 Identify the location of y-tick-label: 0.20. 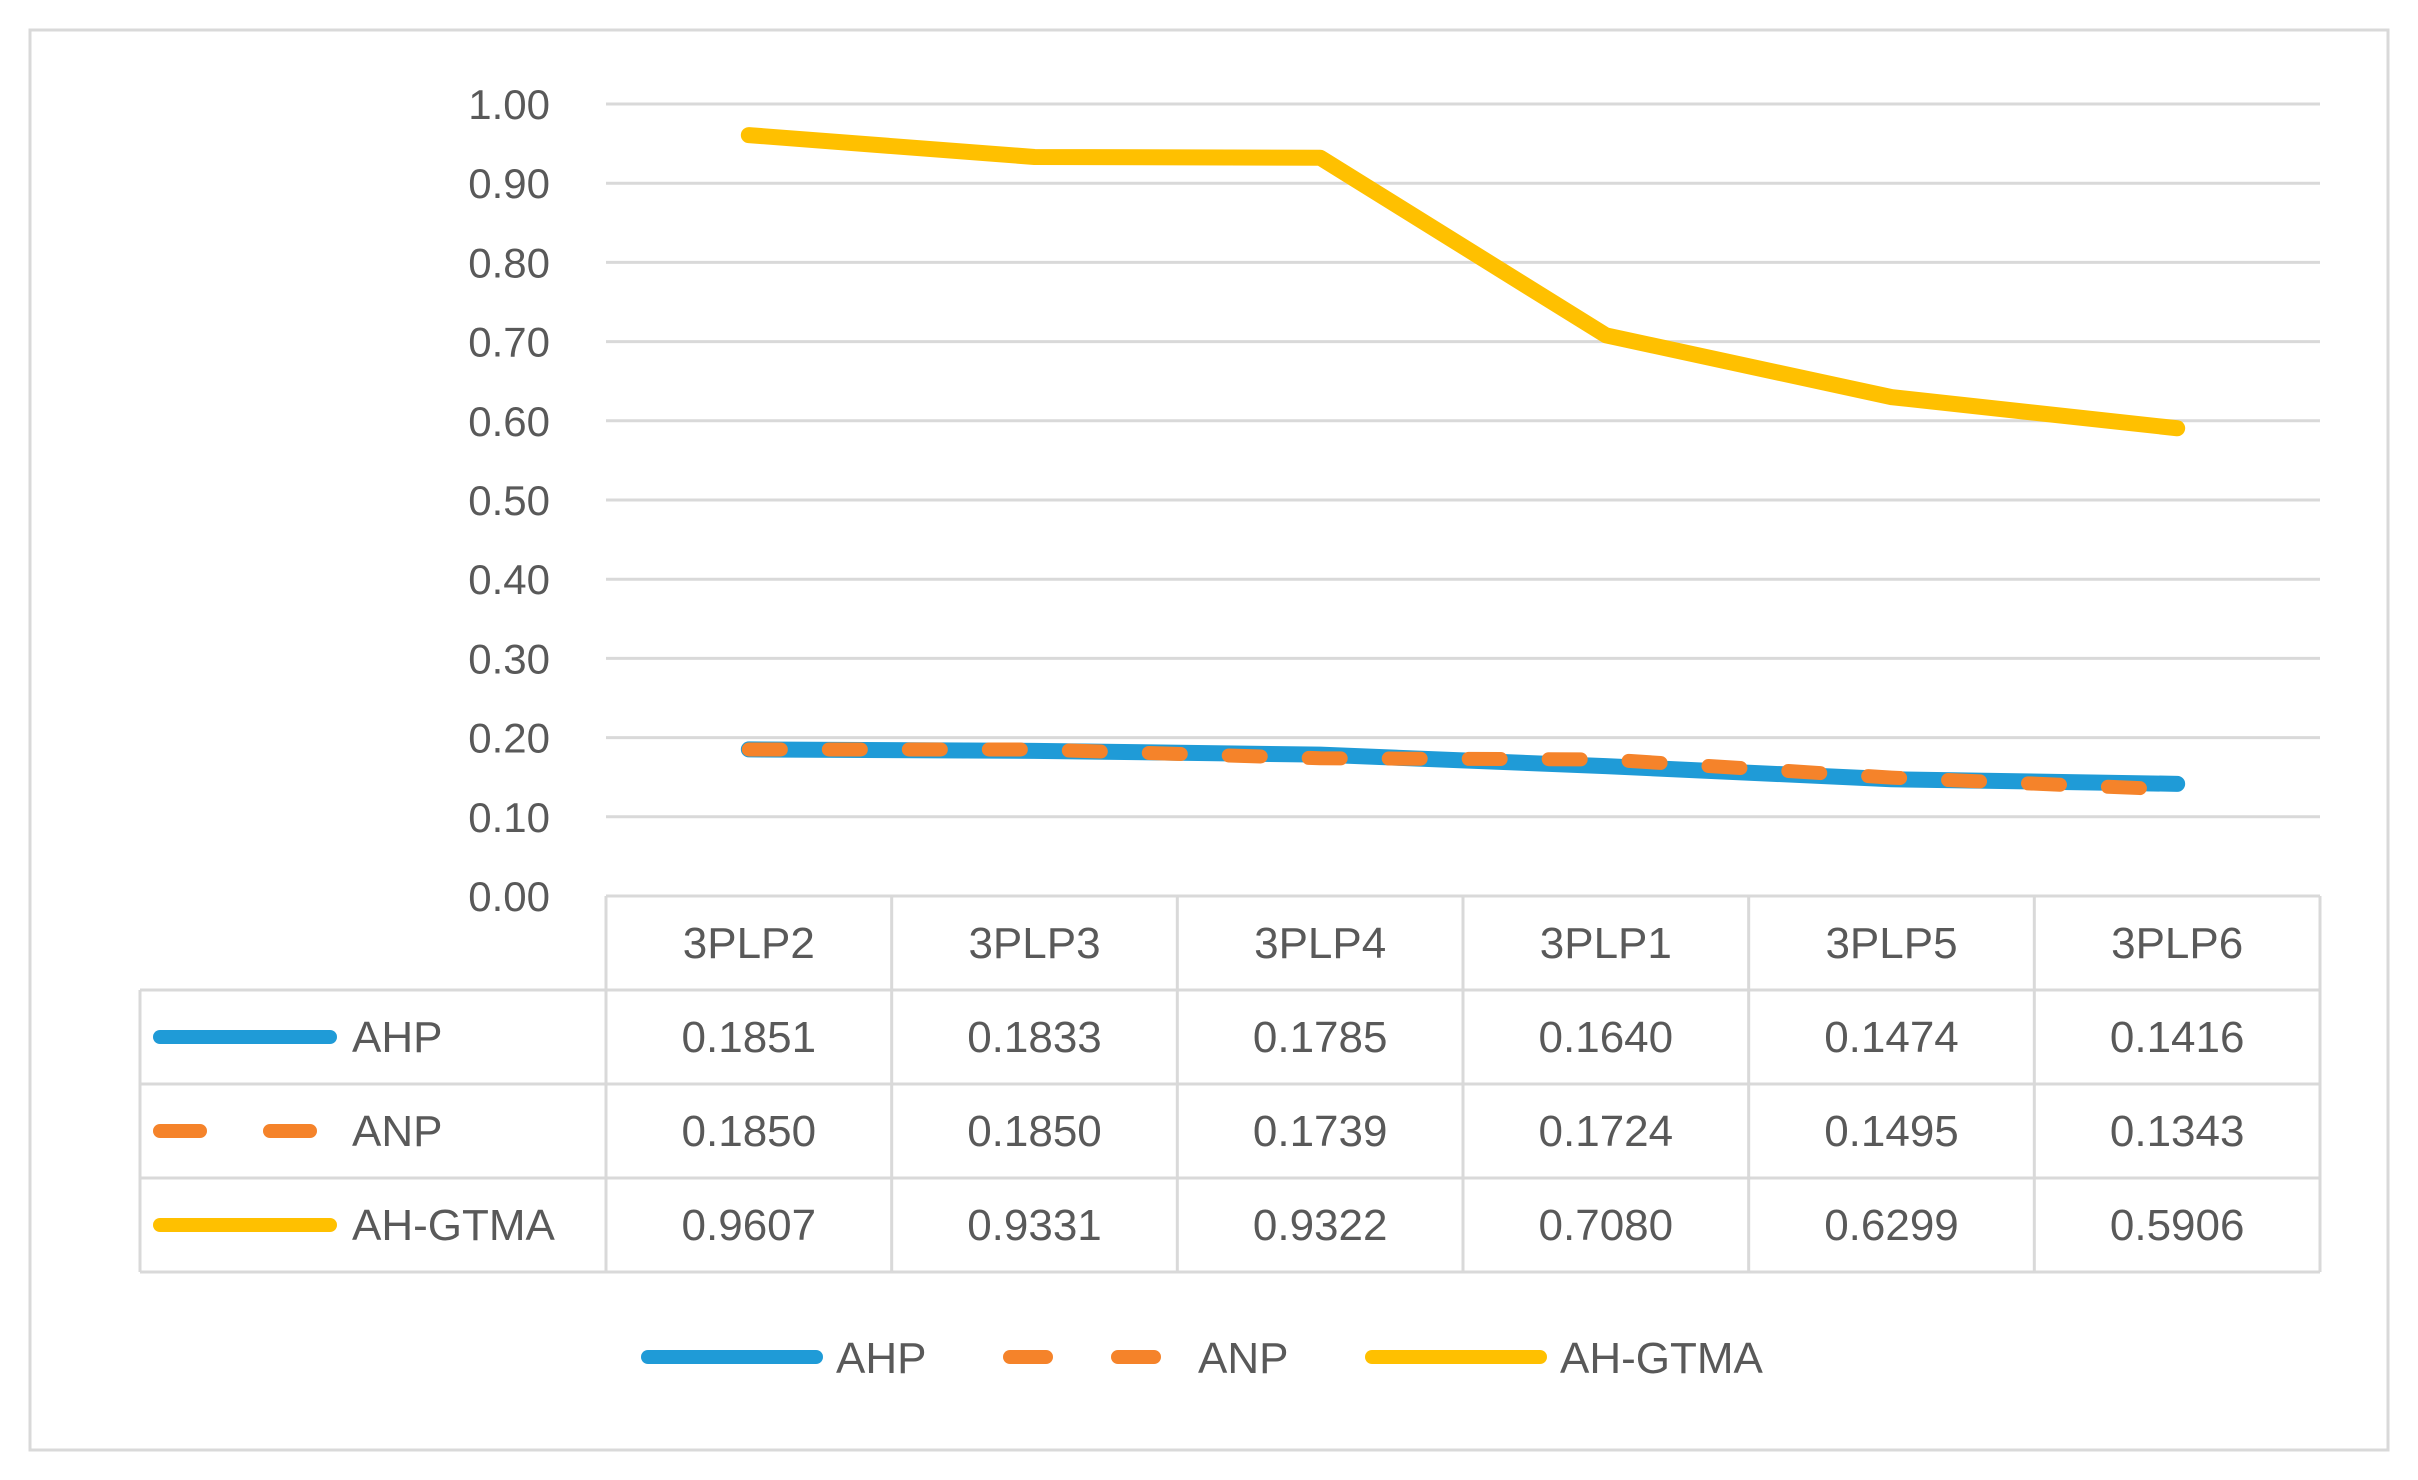
(509, 738).